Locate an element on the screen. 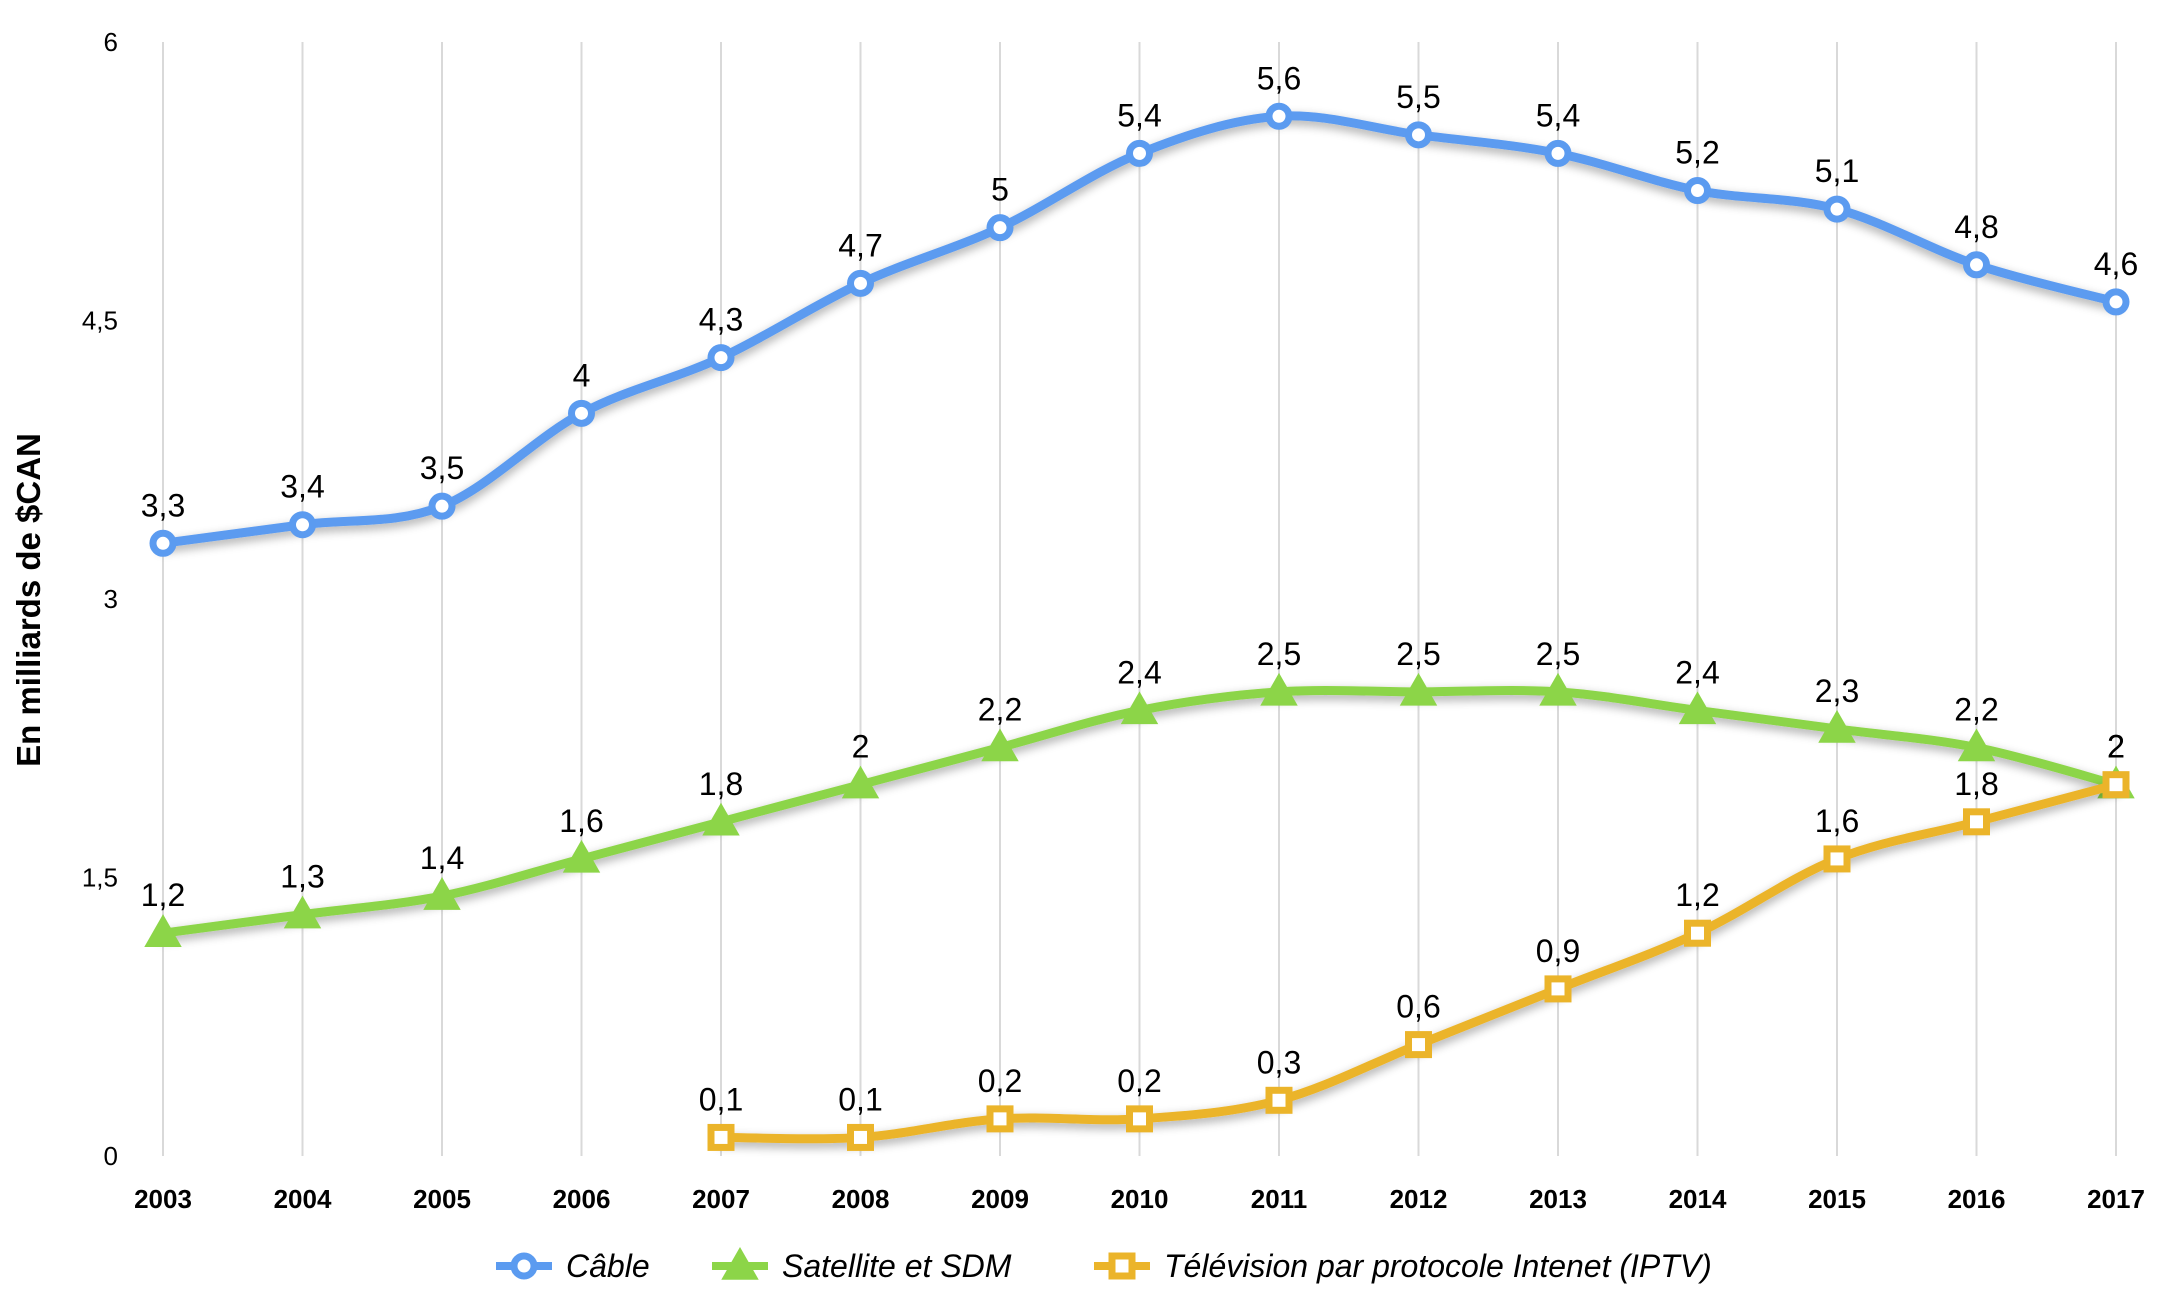 This screenshot has height=1289, width=2160. x-tick-label: 2014 is located at coordinates (1698, 1199).